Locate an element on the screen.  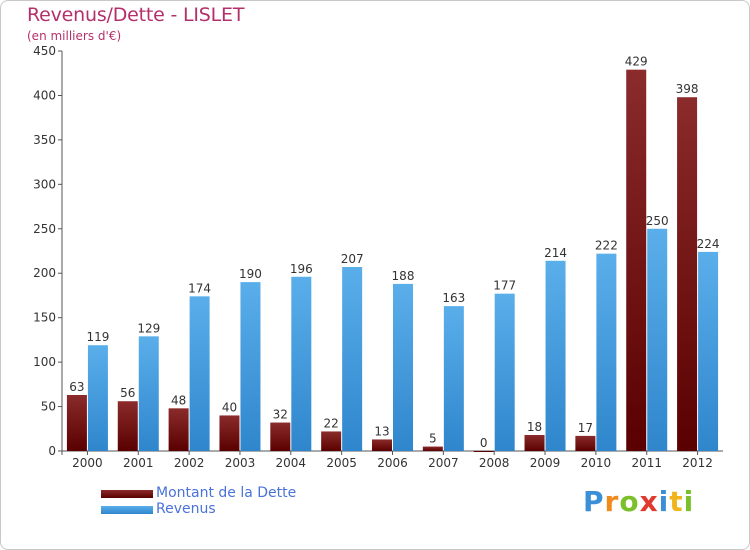
value-label-revenus: 129 is located at coordinates (148, 328).